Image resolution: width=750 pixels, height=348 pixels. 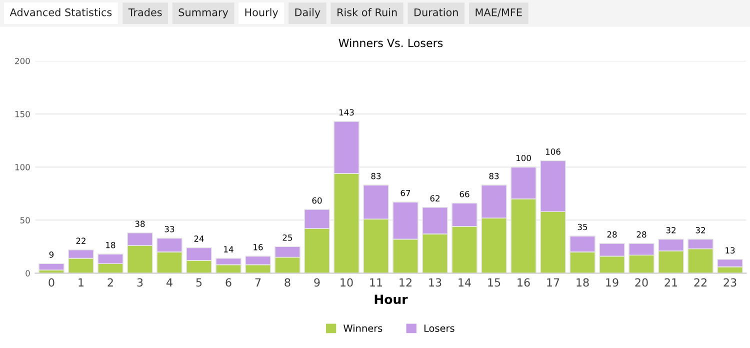 What do you see at coordinates (258, 282) in the screenshot?
I see `x-tick-label: 7` at bounding box center [258, 282].